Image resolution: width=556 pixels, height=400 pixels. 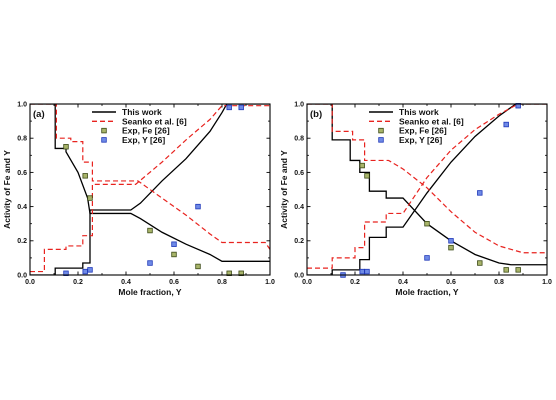 What do you see at coordinates (39, 114) in the screenshot?
I see `panel-label: (a)` at bounding box center [39, 114].